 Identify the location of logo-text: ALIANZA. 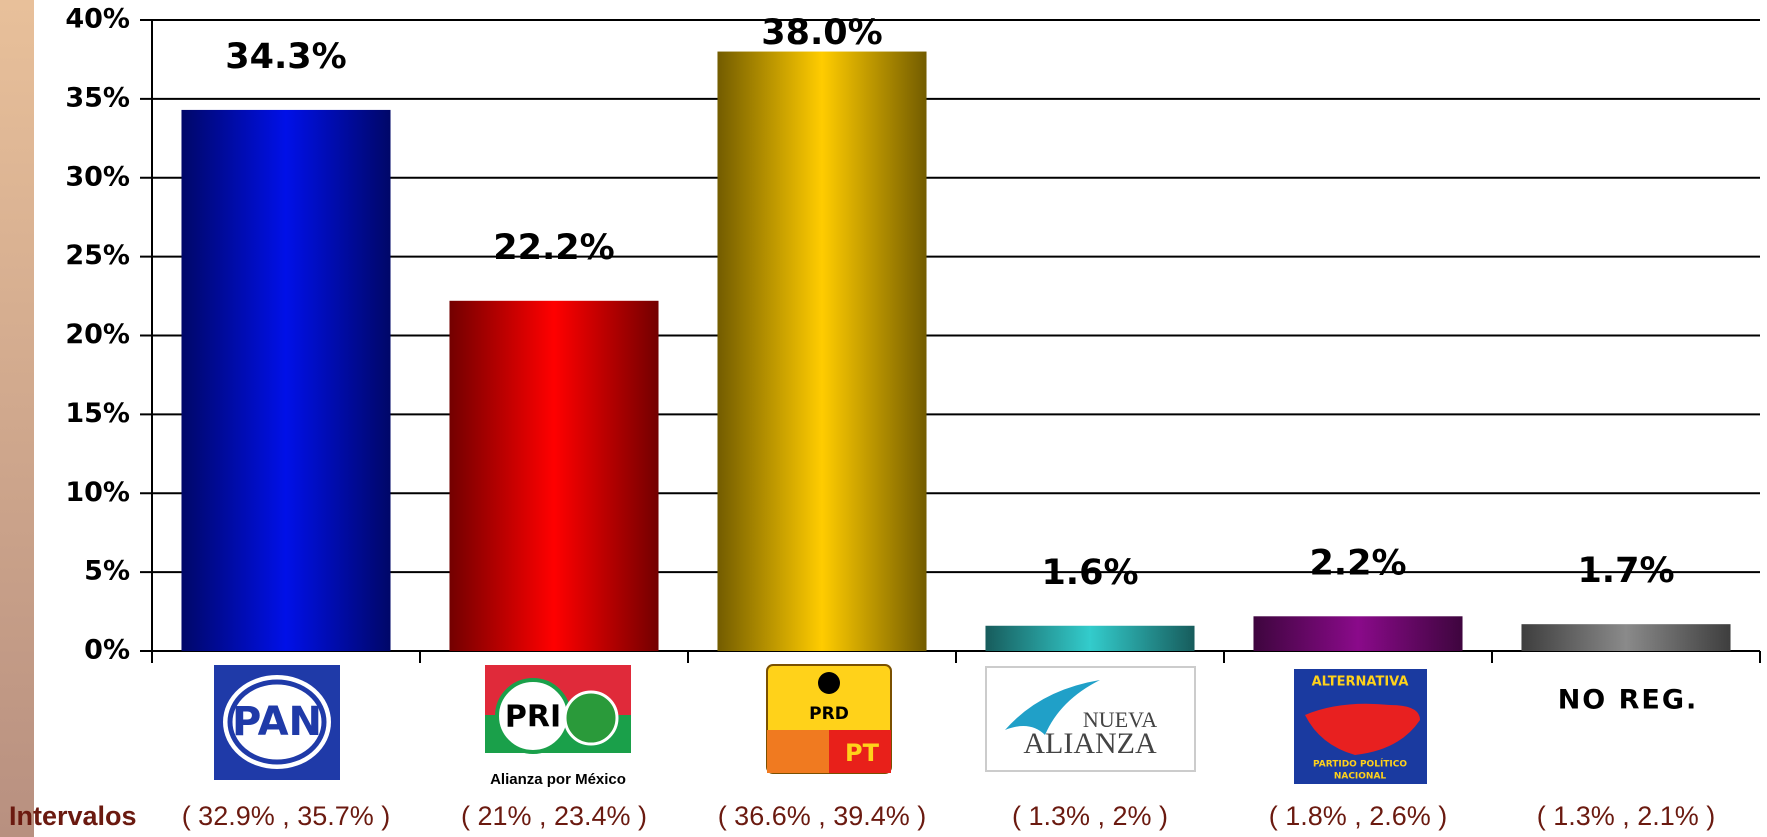
(1090, 743).